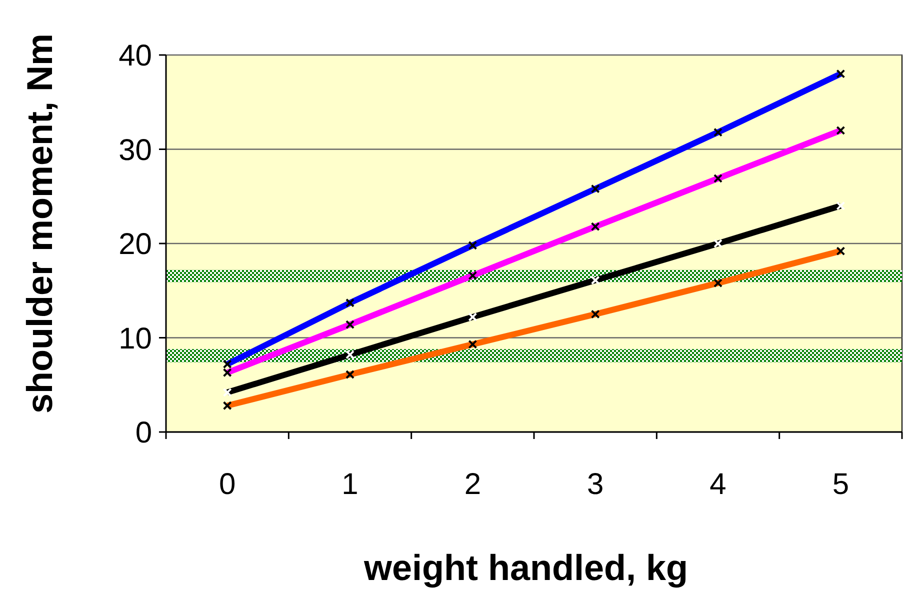 This screenshot has height=590, width=904. What do you see at coordinates (143, 433) in the screenshot?
I see `y-tick-label: 0` at bounding box center [143, 433].